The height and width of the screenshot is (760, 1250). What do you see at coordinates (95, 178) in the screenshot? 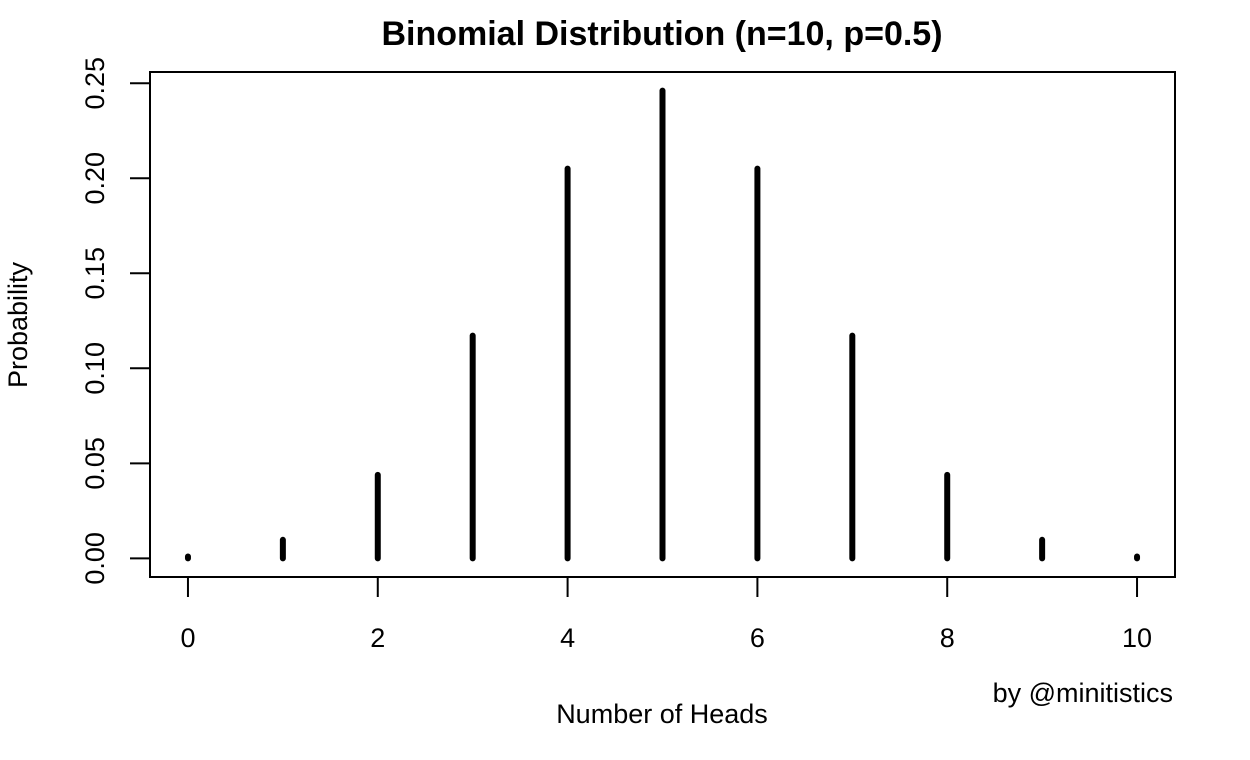
I see `y-tick-label: 0.20` at bounding box center [95, 178].